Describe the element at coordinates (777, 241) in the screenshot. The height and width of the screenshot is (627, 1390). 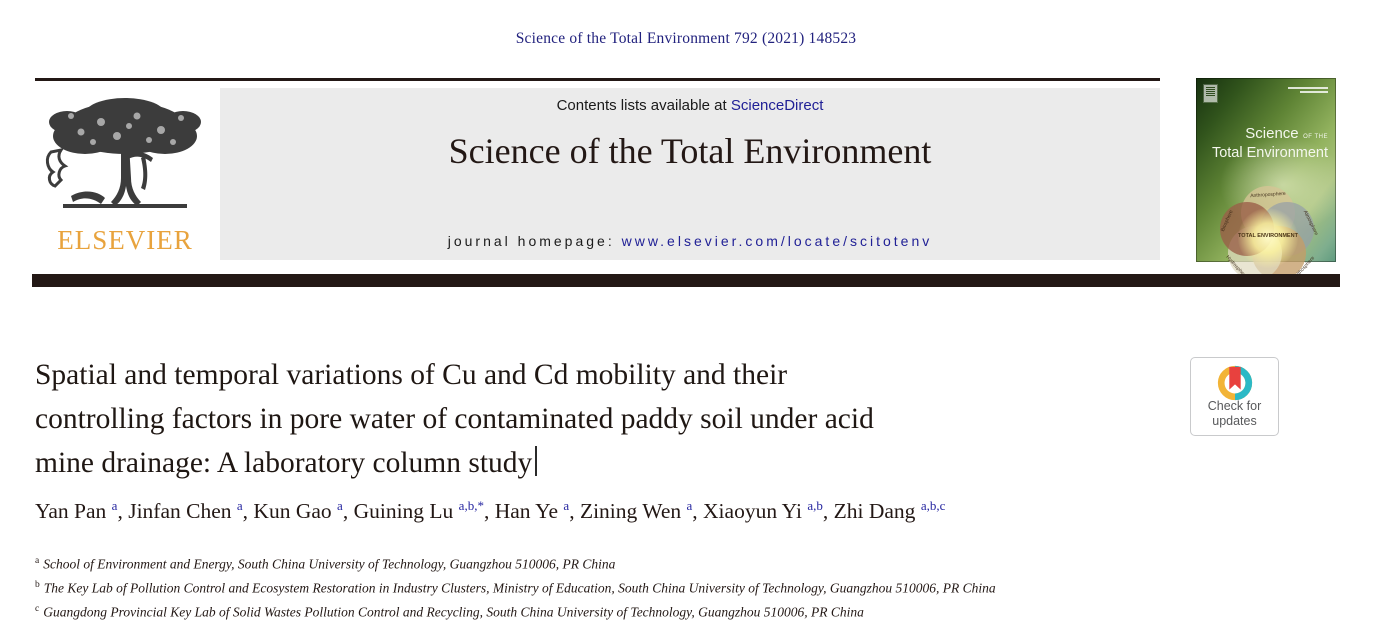
I see `homepage-url-link: www.elsevier.com/locate/scitotenv` at that location.